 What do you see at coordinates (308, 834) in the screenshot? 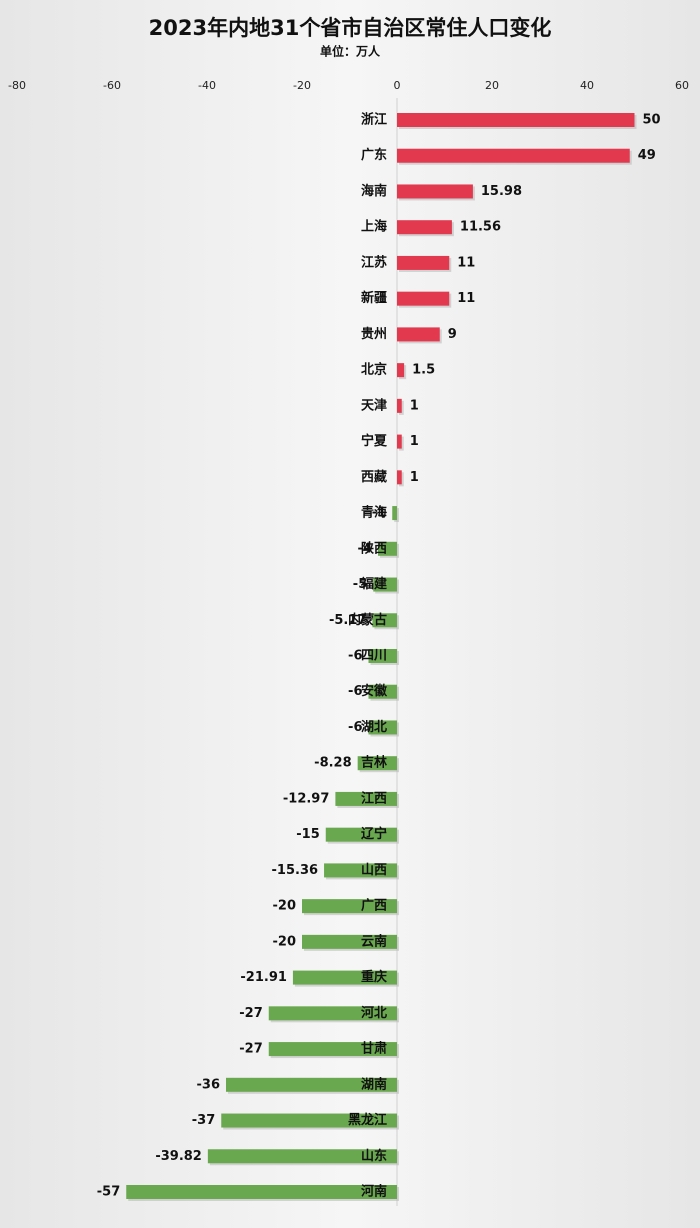
I see `value-label: -15` at bounding box center [308, 834].